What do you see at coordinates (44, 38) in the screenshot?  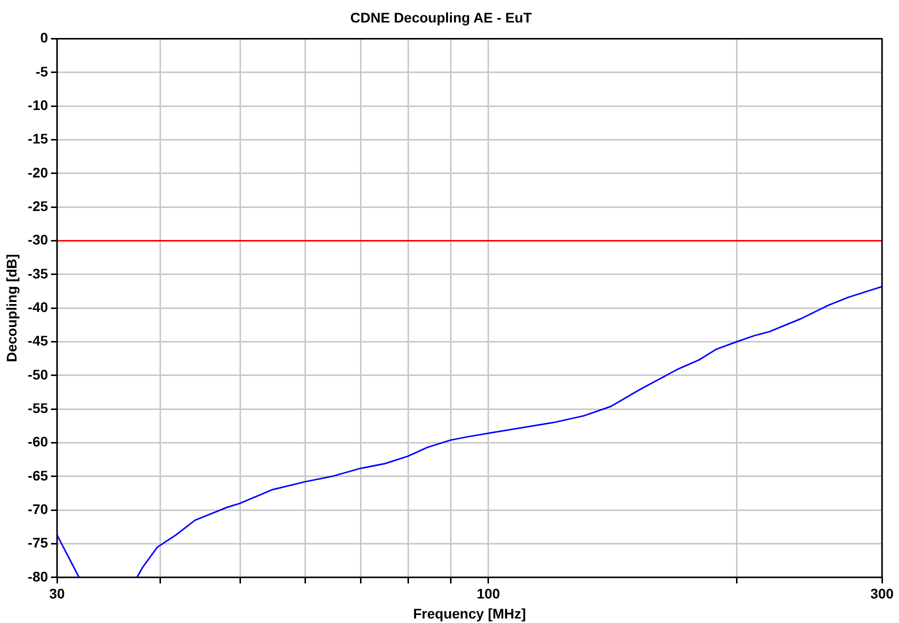 I see `y-tick-label: 0` at bounding box center [44, 38].